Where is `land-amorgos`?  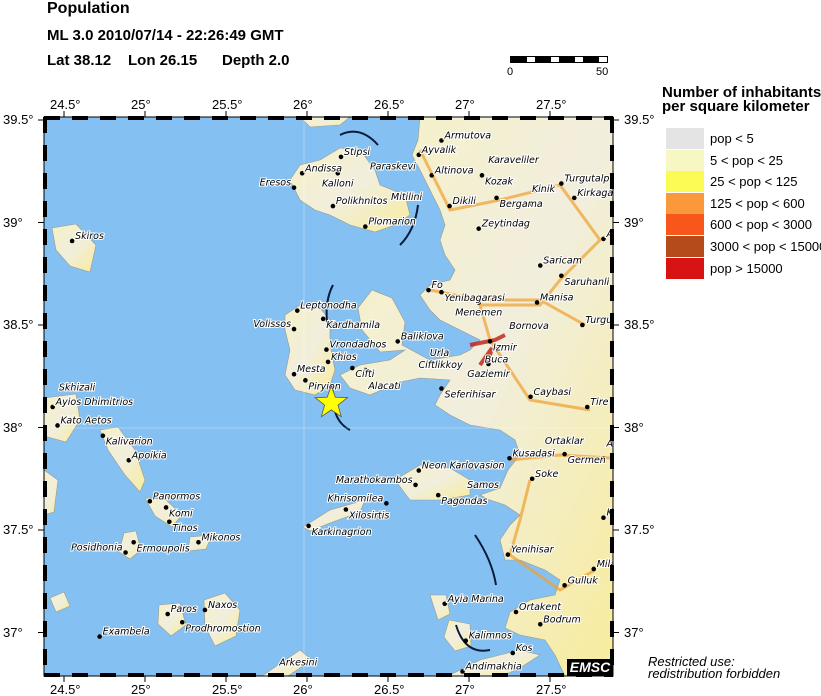 land-amorgos is located at coordinates (287, 662).